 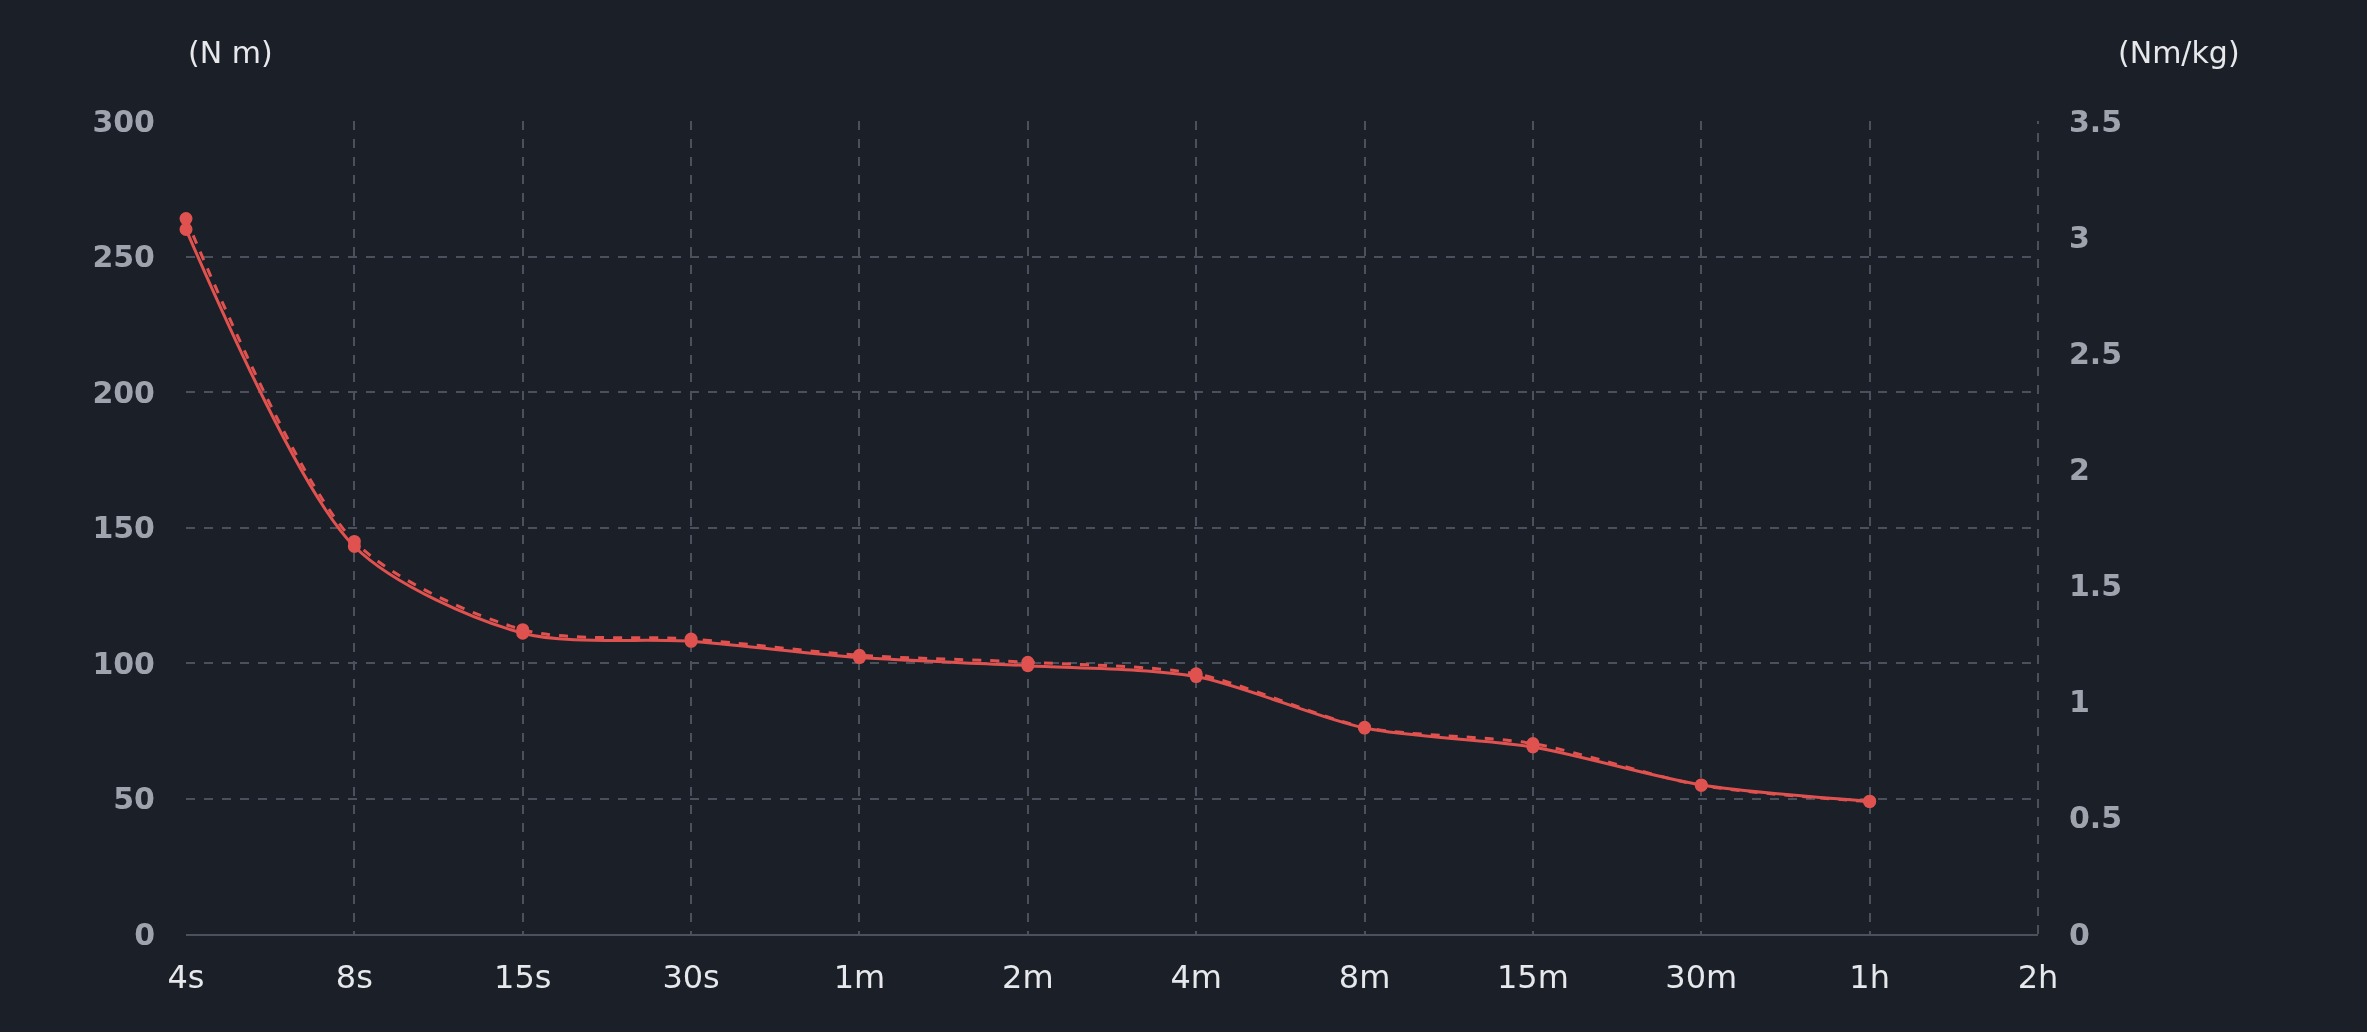 I want to click on x-tick-label: 1h, so click(x=1869, y=977).